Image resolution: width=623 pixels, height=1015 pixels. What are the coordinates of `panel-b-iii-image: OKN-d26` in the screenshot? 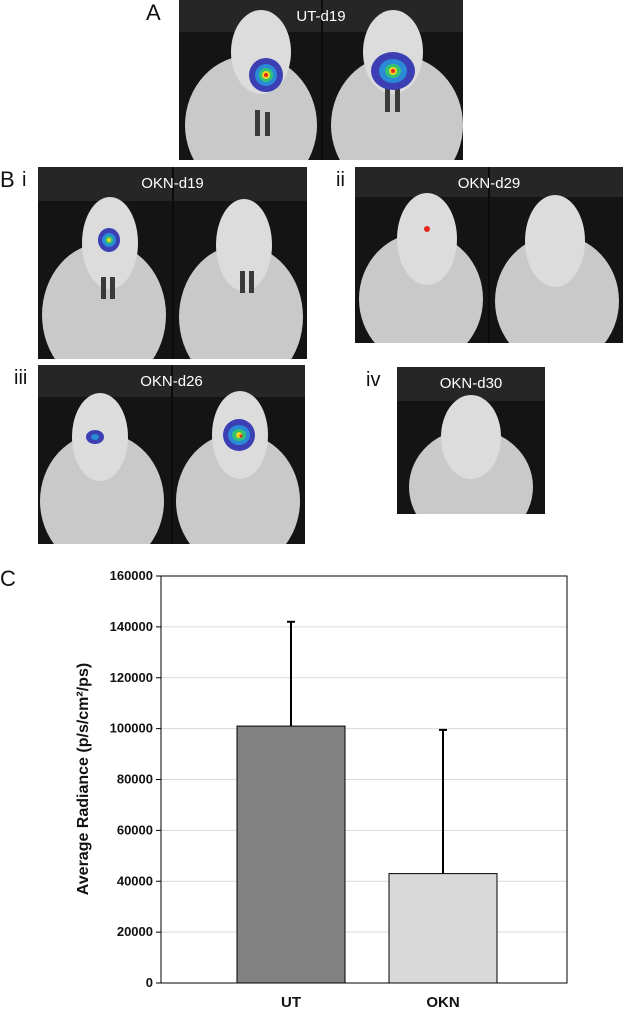 It's located at (171, 454).